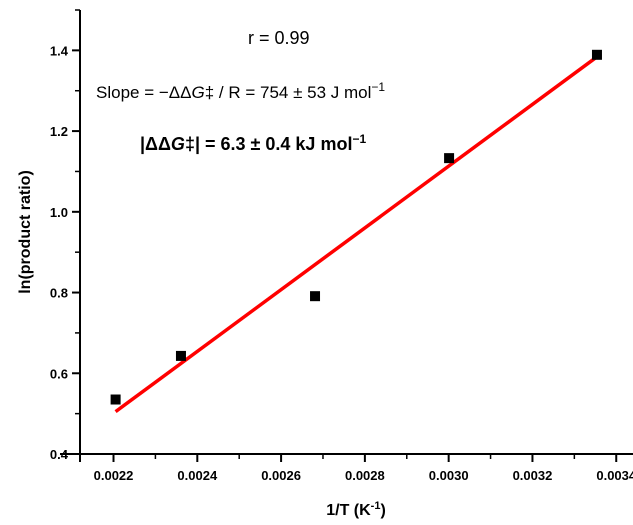 The height and width of the screenshot is (525, 633). What do you see at coordinates (59, 293) in the screenshot?
I see `y-tick-label: 0.8` at bounding box center [59, 293].